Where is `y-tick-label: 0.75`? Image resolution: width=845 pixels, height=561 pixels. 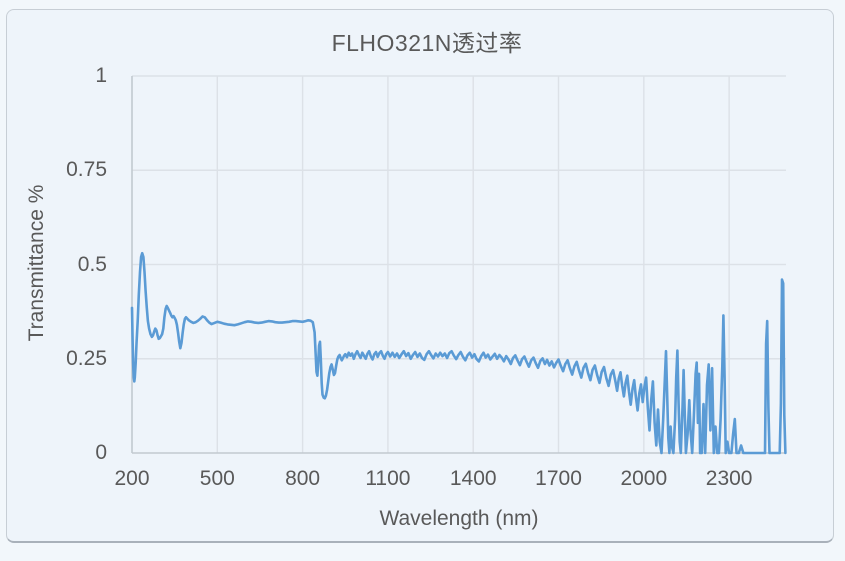 y-tick-label: 0.75 is located at coordinates (86, 170).